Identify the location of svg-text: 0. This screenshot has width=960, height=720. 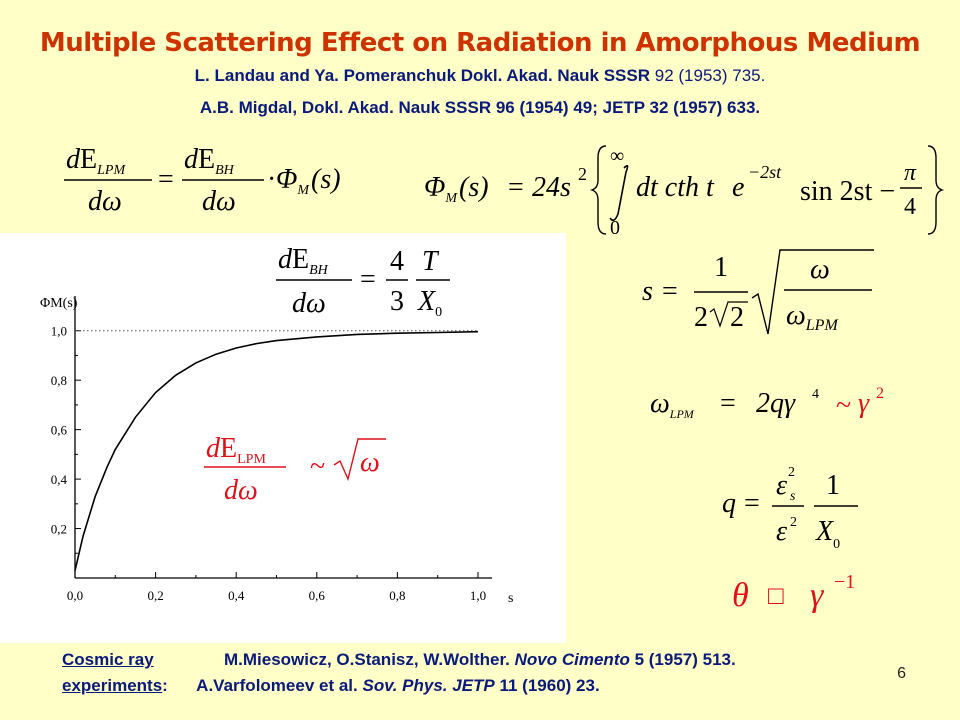
(615, 228).